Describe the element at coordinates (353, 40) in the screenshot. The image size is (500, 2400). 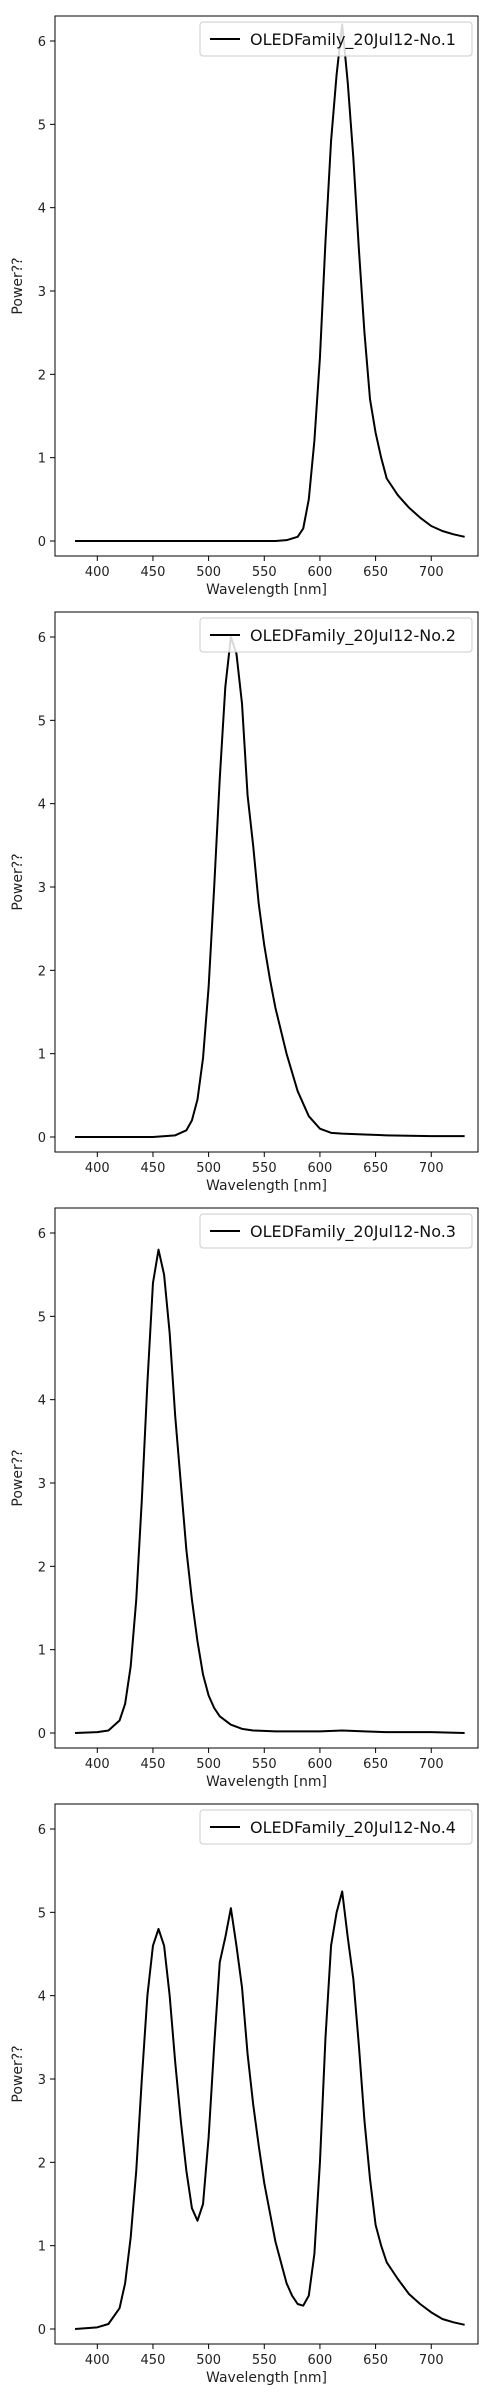
I see `legend-entry-label: OLEDFamily_20Jul12-No.1` at that location.